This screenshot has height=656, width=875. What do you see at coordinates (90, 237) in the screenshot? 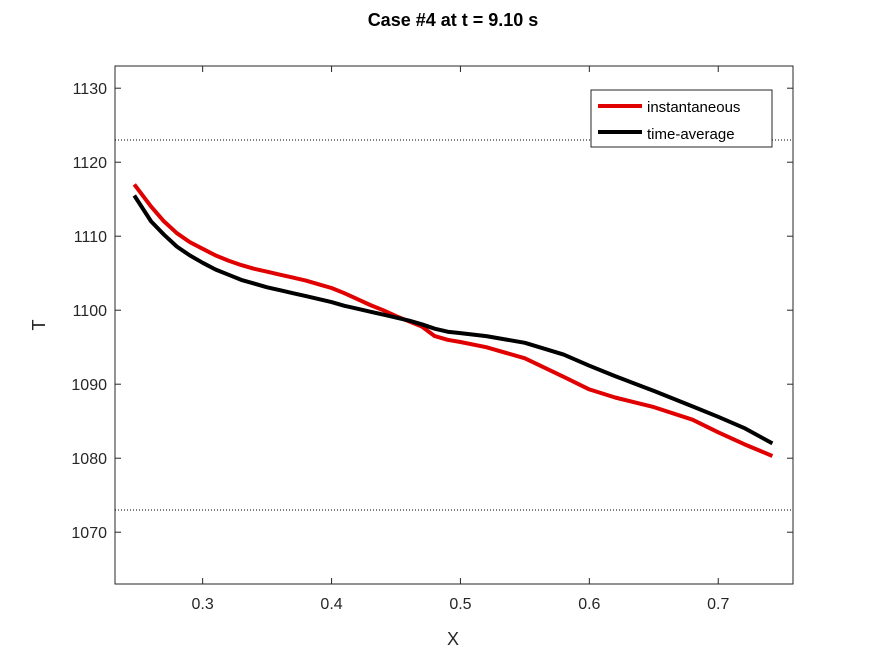
I see `y-tick-label: 1110` at bounding box center [90, 237].